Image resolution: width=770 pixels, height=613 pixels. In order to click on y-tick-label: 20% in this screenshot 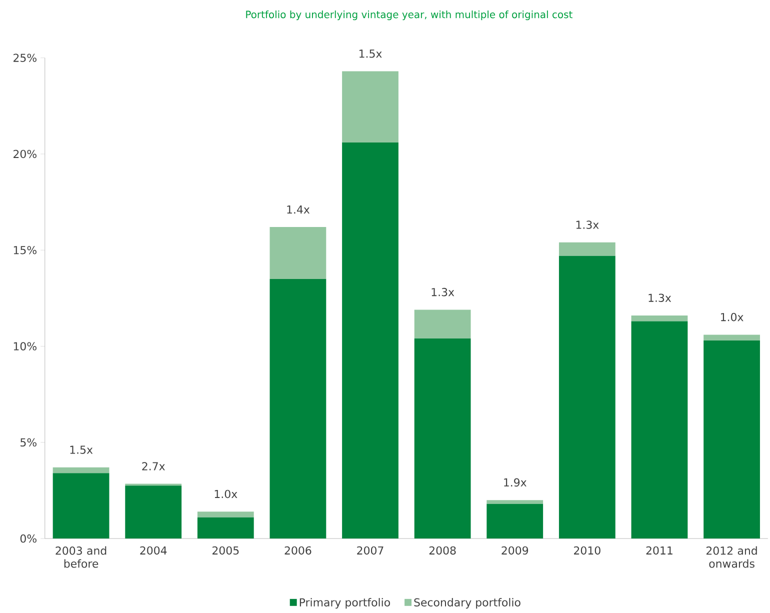, I will do `click(25, 154)`.